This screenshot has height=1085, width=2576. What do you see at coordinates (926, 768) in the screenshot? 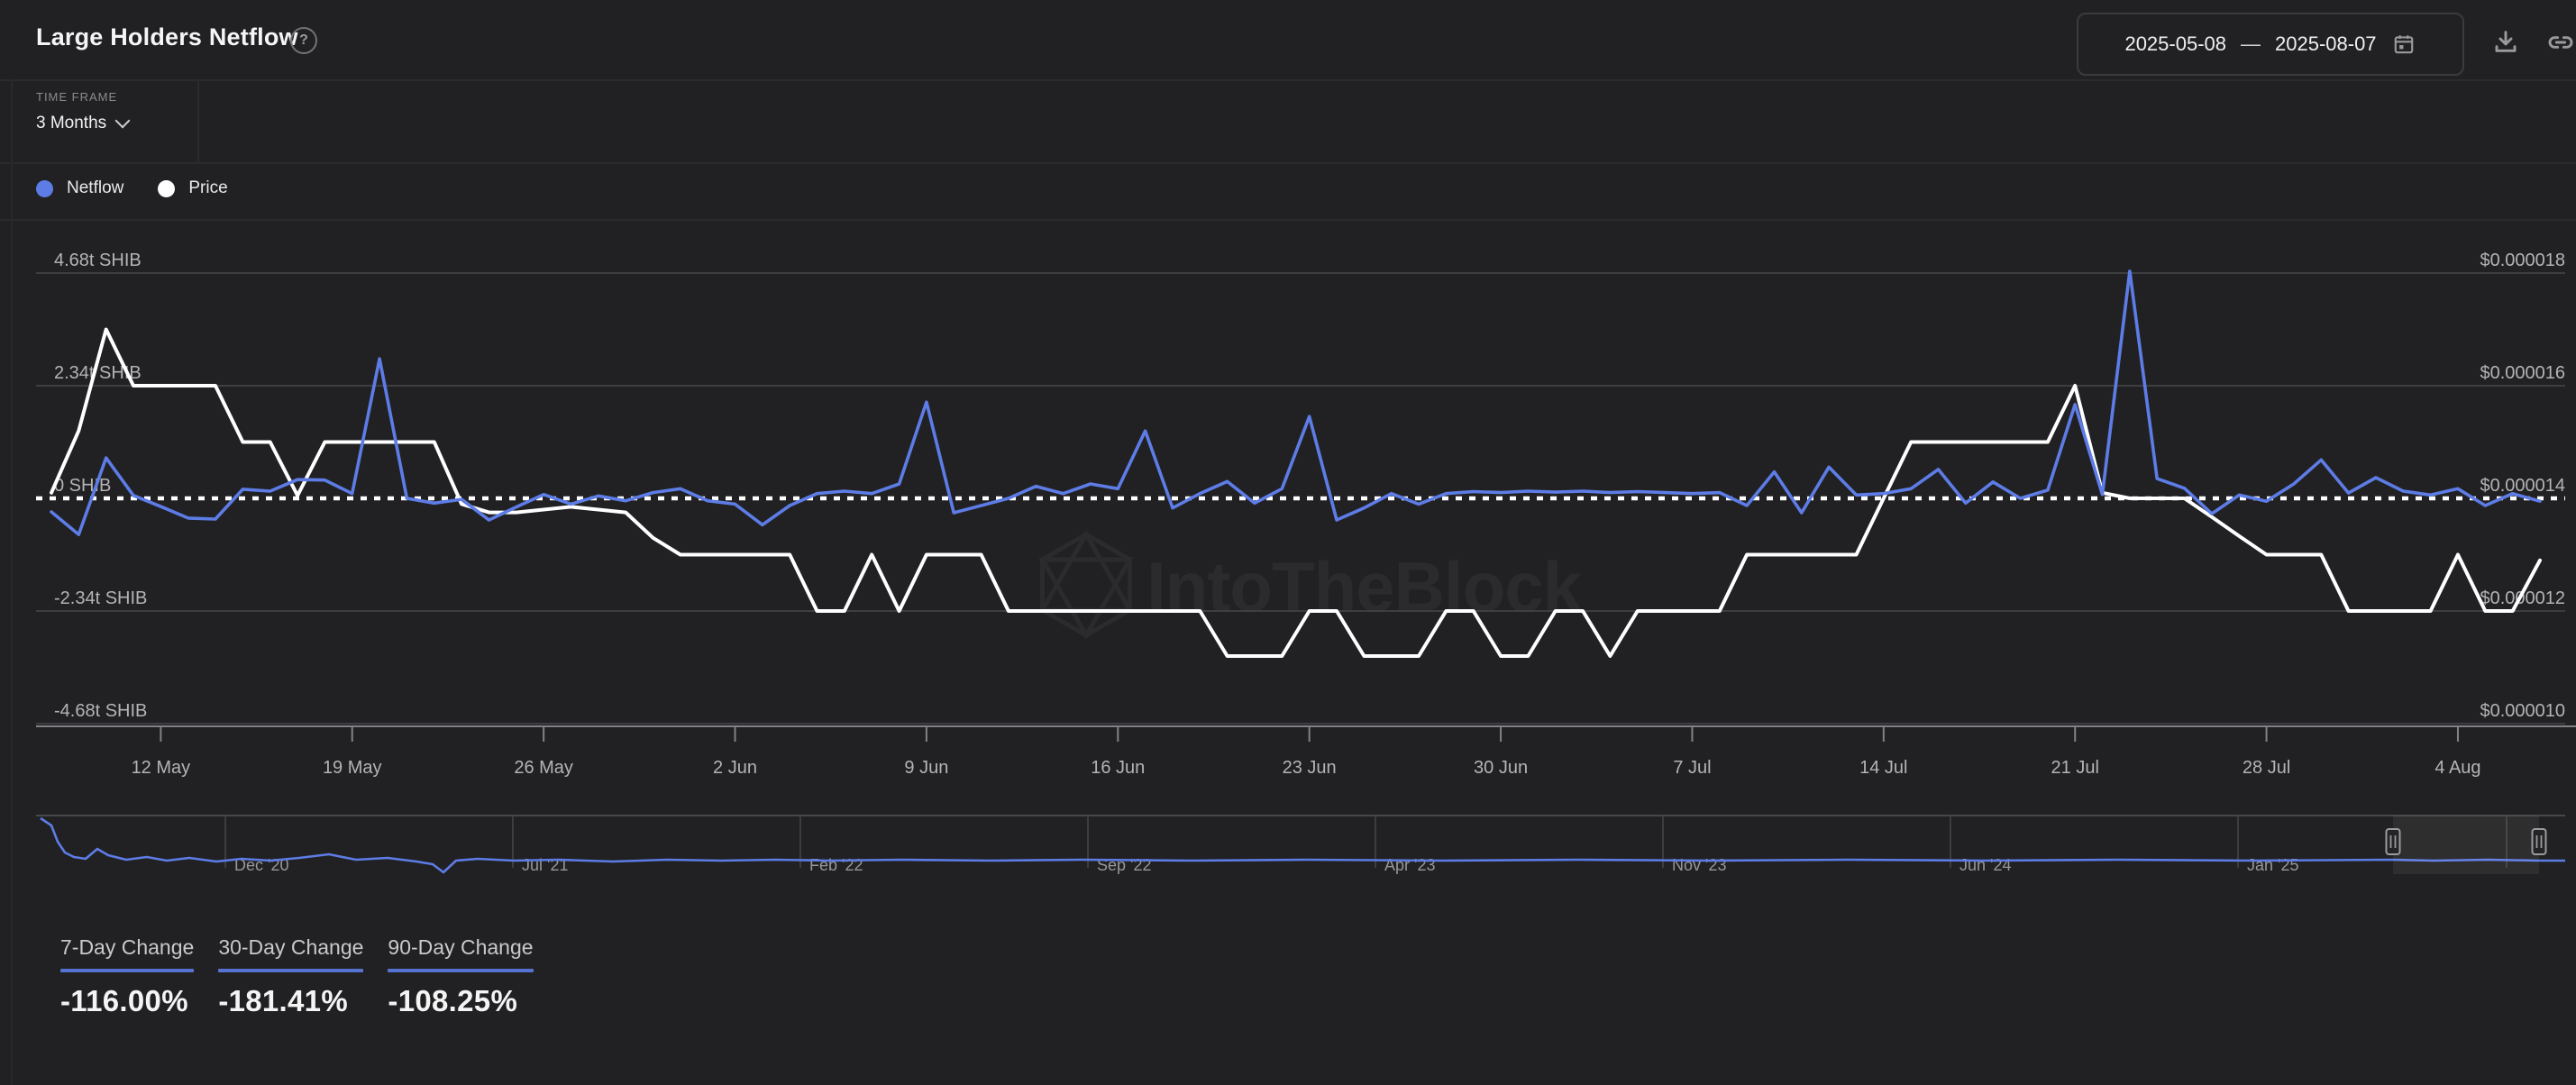
I see `x-tick-label: 9 Jun` at bounding box center [926, 768].